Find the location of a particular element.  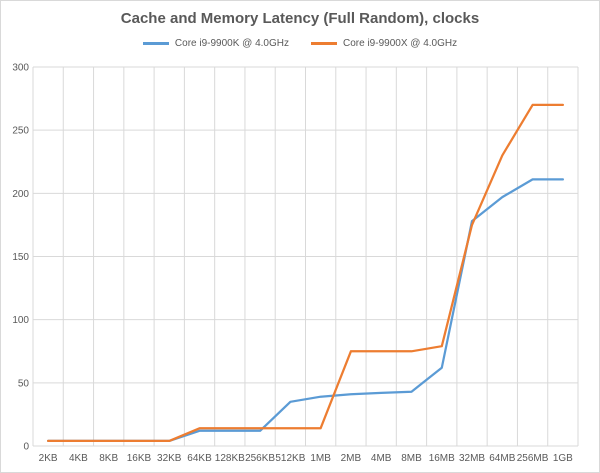

x-tick-label: 64MB is located at coordinates (502, 458).